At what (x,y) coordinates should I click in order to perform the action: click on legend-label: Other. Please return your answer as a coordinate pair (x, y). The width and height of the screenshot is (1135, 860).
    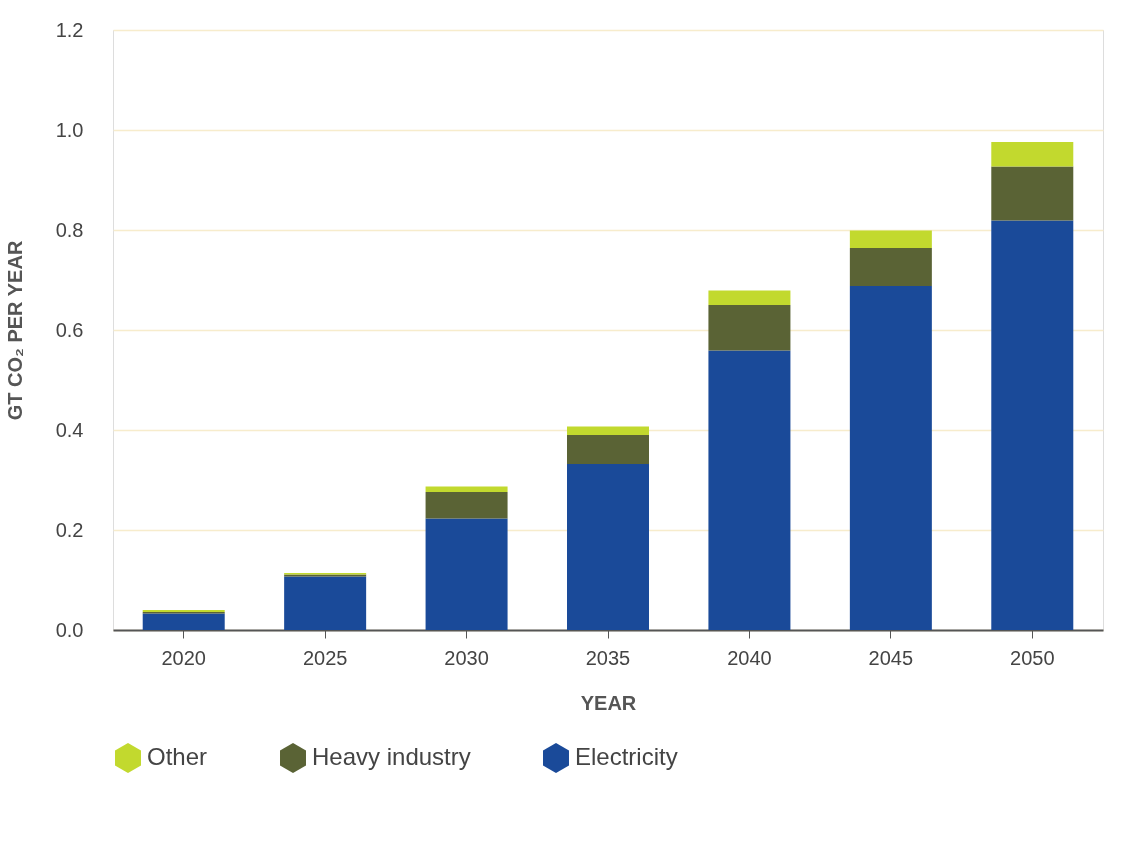
    Looking at the image, I should click on (177, 756).